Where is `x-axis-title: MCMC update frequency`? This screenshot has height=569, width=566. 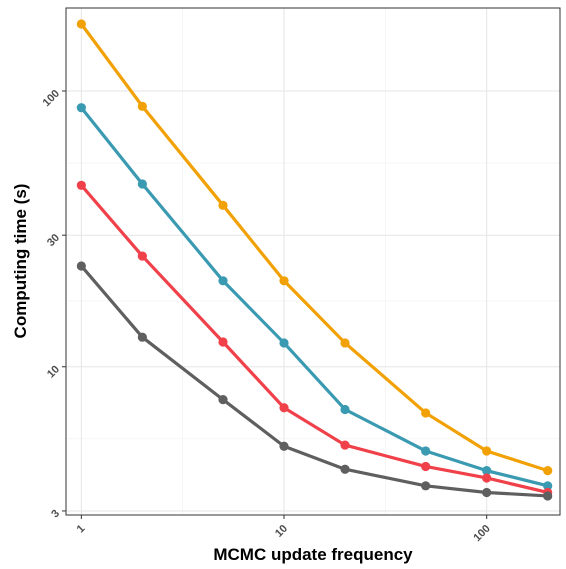 x-axis-title: MCMC update frequency is located at coordinates (313, 554).